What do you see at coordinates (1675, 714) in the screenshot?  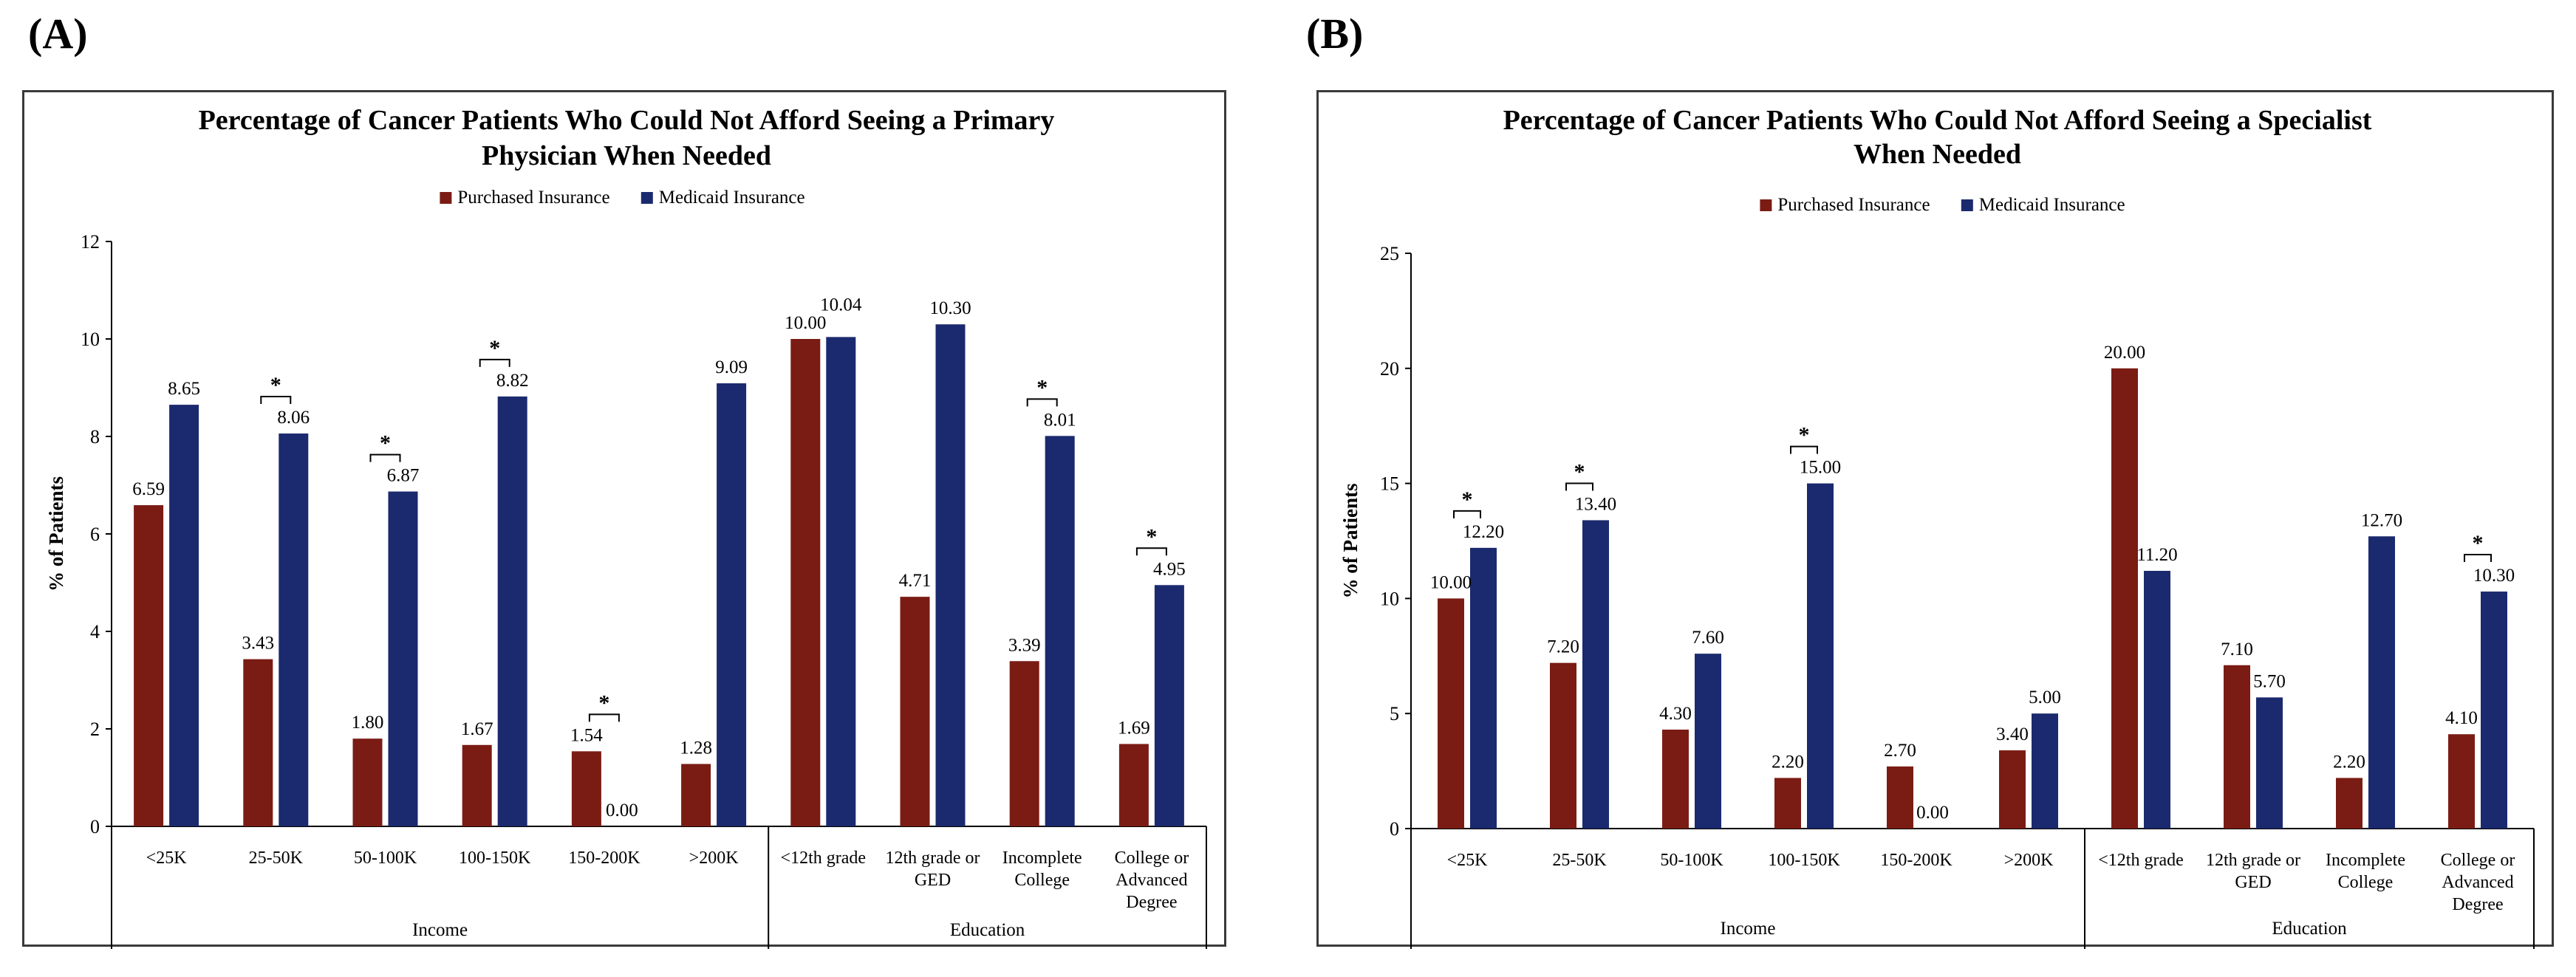 I see `data-label-purchased: 4.30` at bounding box center [1675, 714].